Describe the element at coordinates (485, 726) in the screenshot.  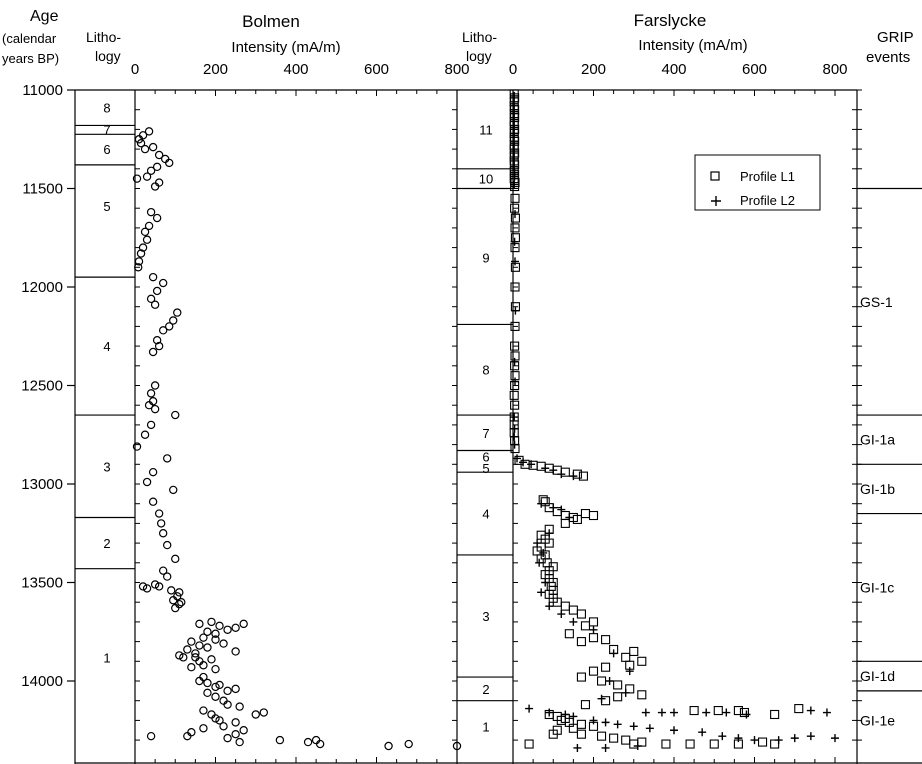
I see `farslycke-litho-unit-label: 1` at that location.